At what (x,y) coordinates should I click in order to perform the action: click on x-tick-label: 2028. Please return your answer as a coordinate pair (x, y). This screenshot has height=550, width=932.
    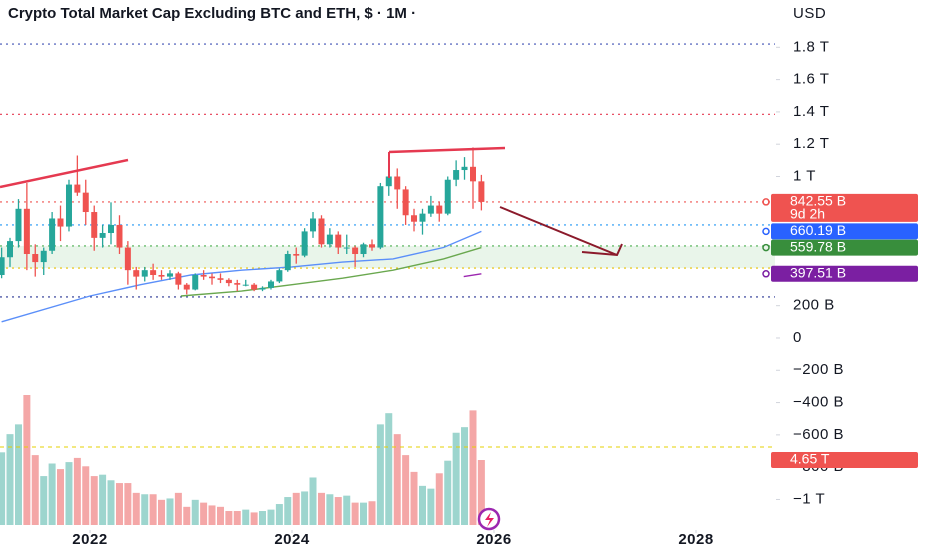
    Looking at the image, I should click on (695, 539).